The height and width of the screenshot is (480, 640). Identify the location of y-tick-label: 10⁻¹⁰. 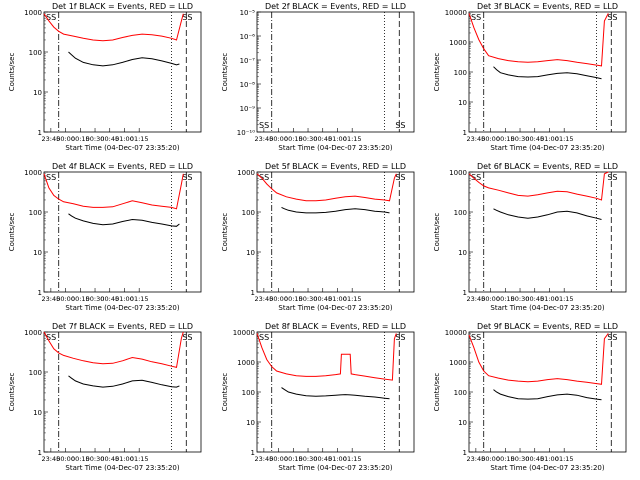
(246, 133).